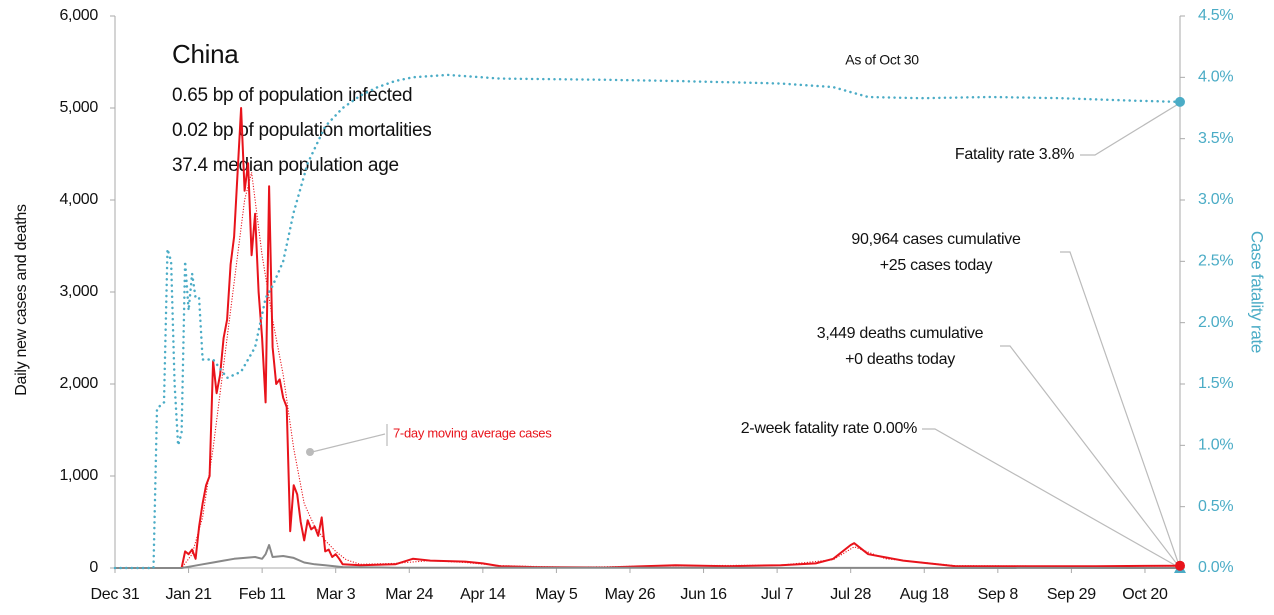 The height and width of the screenshot is (615, 1274). Describe the element at coordinates (882, 60) in the screenshot. I see `annotation: As of Oct 30` at that location.